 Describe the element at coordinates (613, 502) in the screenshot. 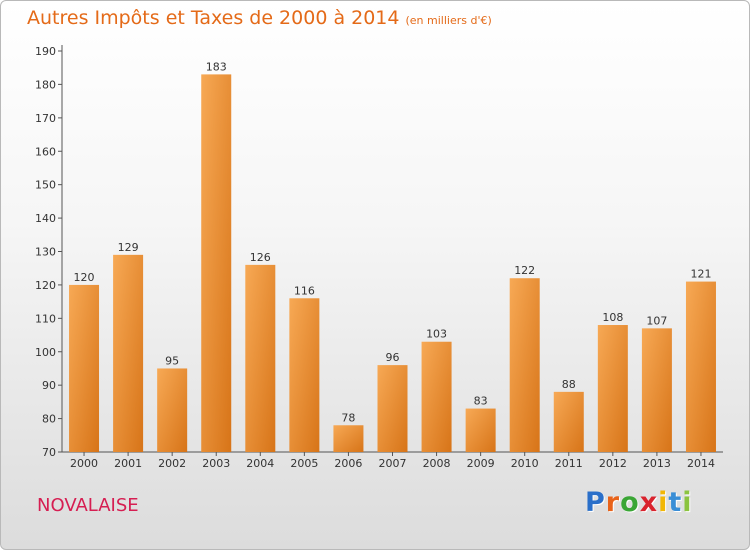

I see `logo-letter: r` at that location.